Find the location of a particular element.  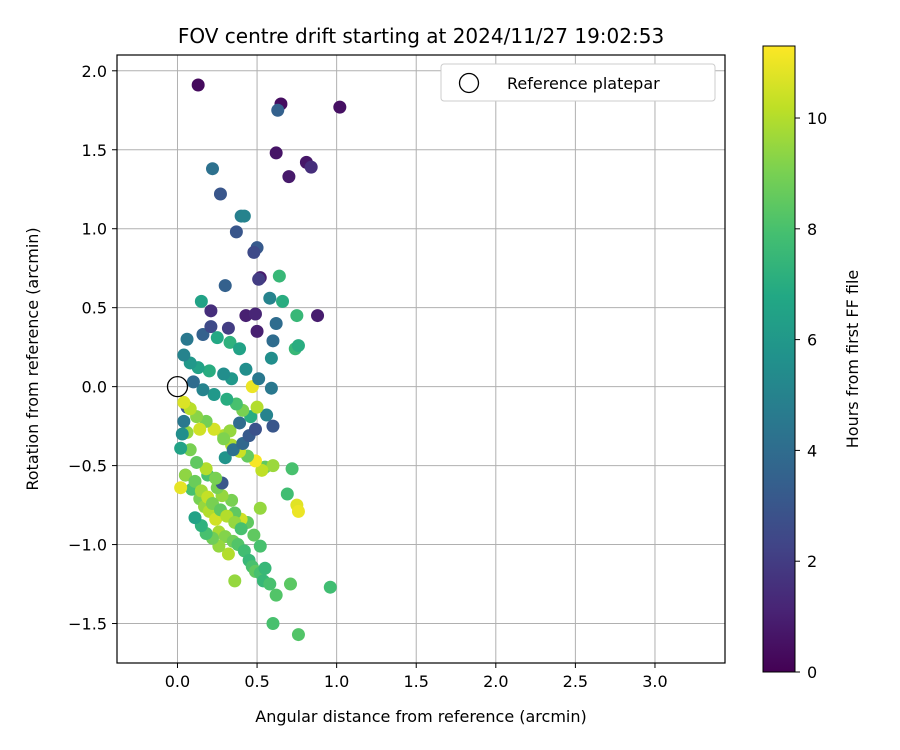

legend-box is located at coordinates (578, 82).